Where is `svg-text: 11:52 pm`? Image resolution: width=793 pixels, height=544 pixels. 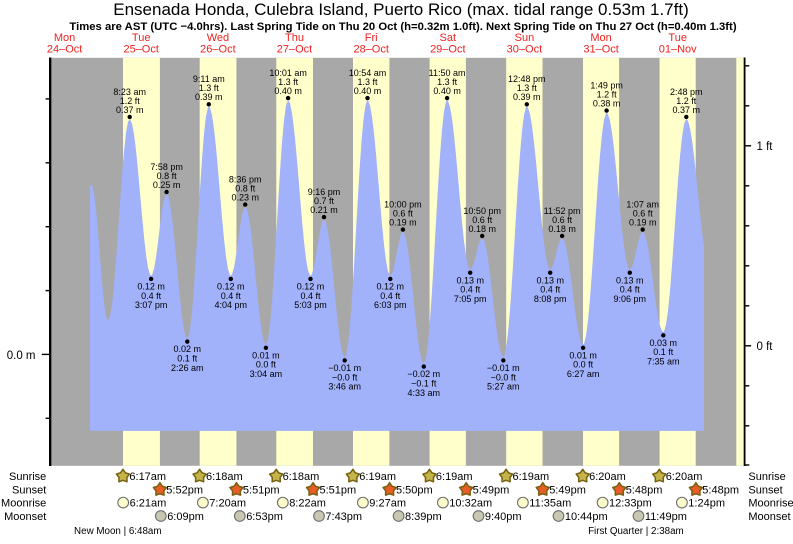
svg-text: 11:52 pm is located at coordinates (562, 211).